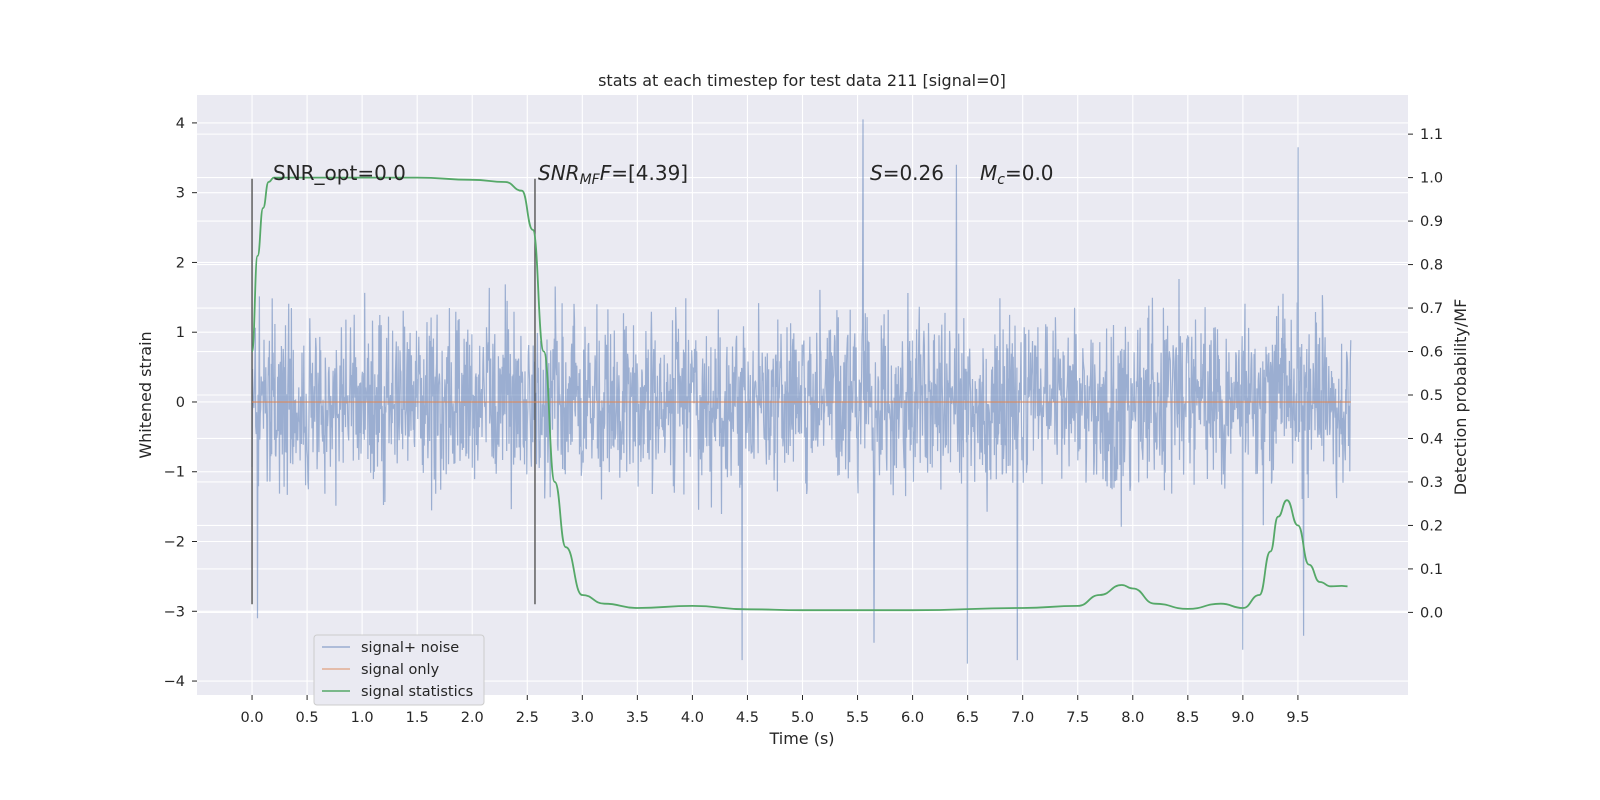 The image size is (1600, 800). I want to click on annotation-snr-mf: SNRMFF=[4.39], so click(613, 174).